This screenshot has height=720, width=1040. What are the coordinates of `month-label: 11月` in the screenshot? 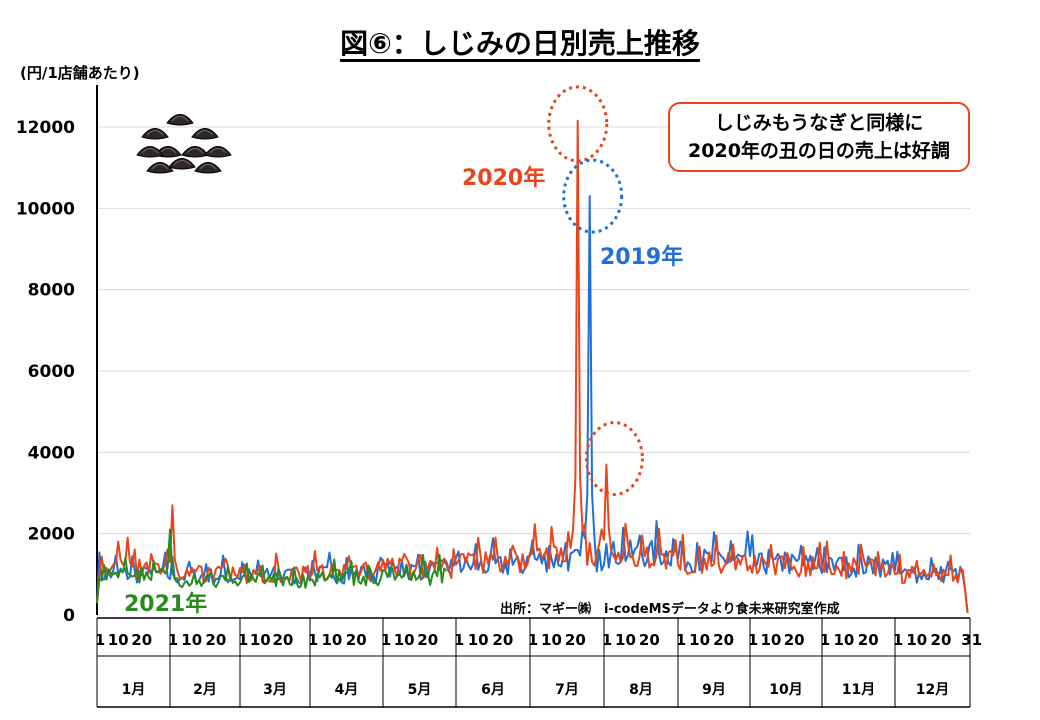 It's located at (858, 690).